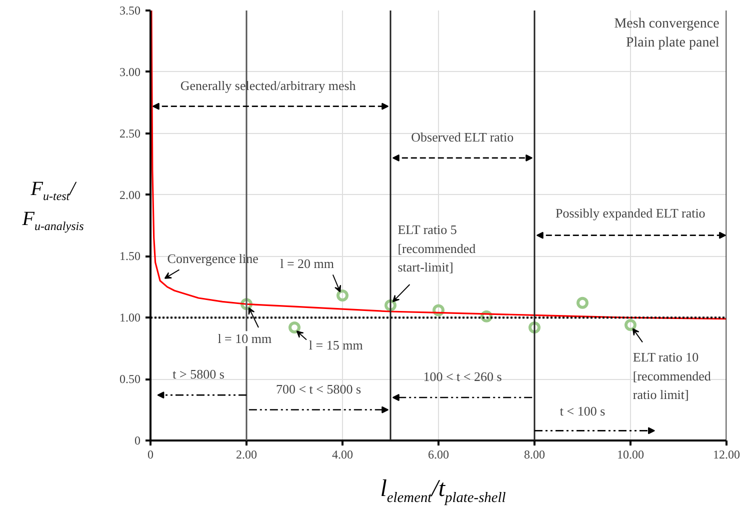 This screenshot has height=507, width=752. I want to click on y-tick-label: 0.50, so click(130, 379).